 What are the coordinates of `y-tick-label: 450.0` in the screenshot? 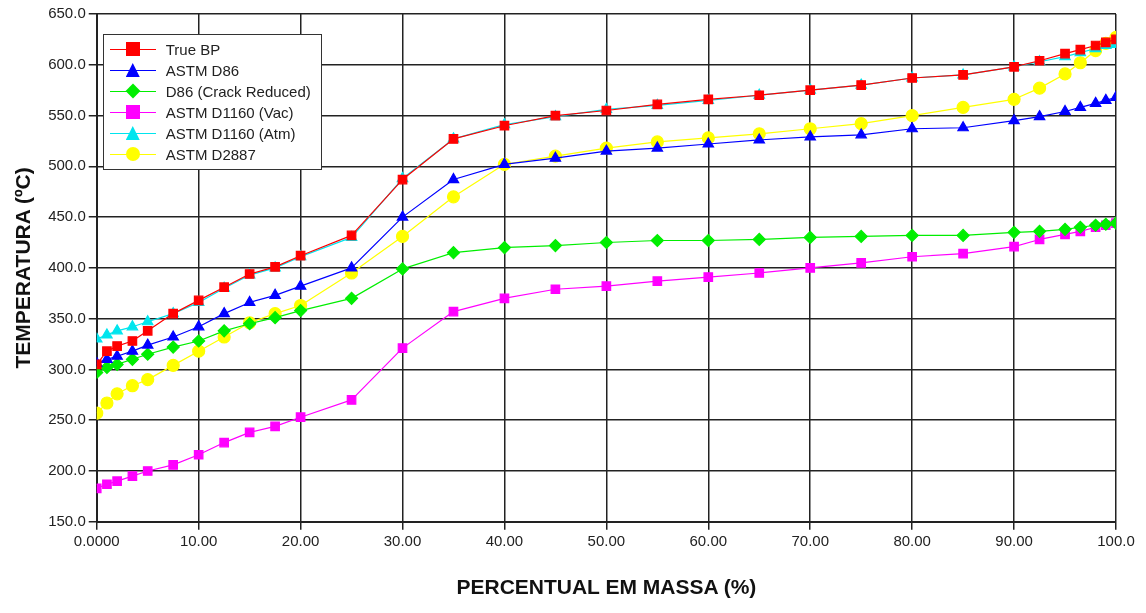 It's located at (67, 216).